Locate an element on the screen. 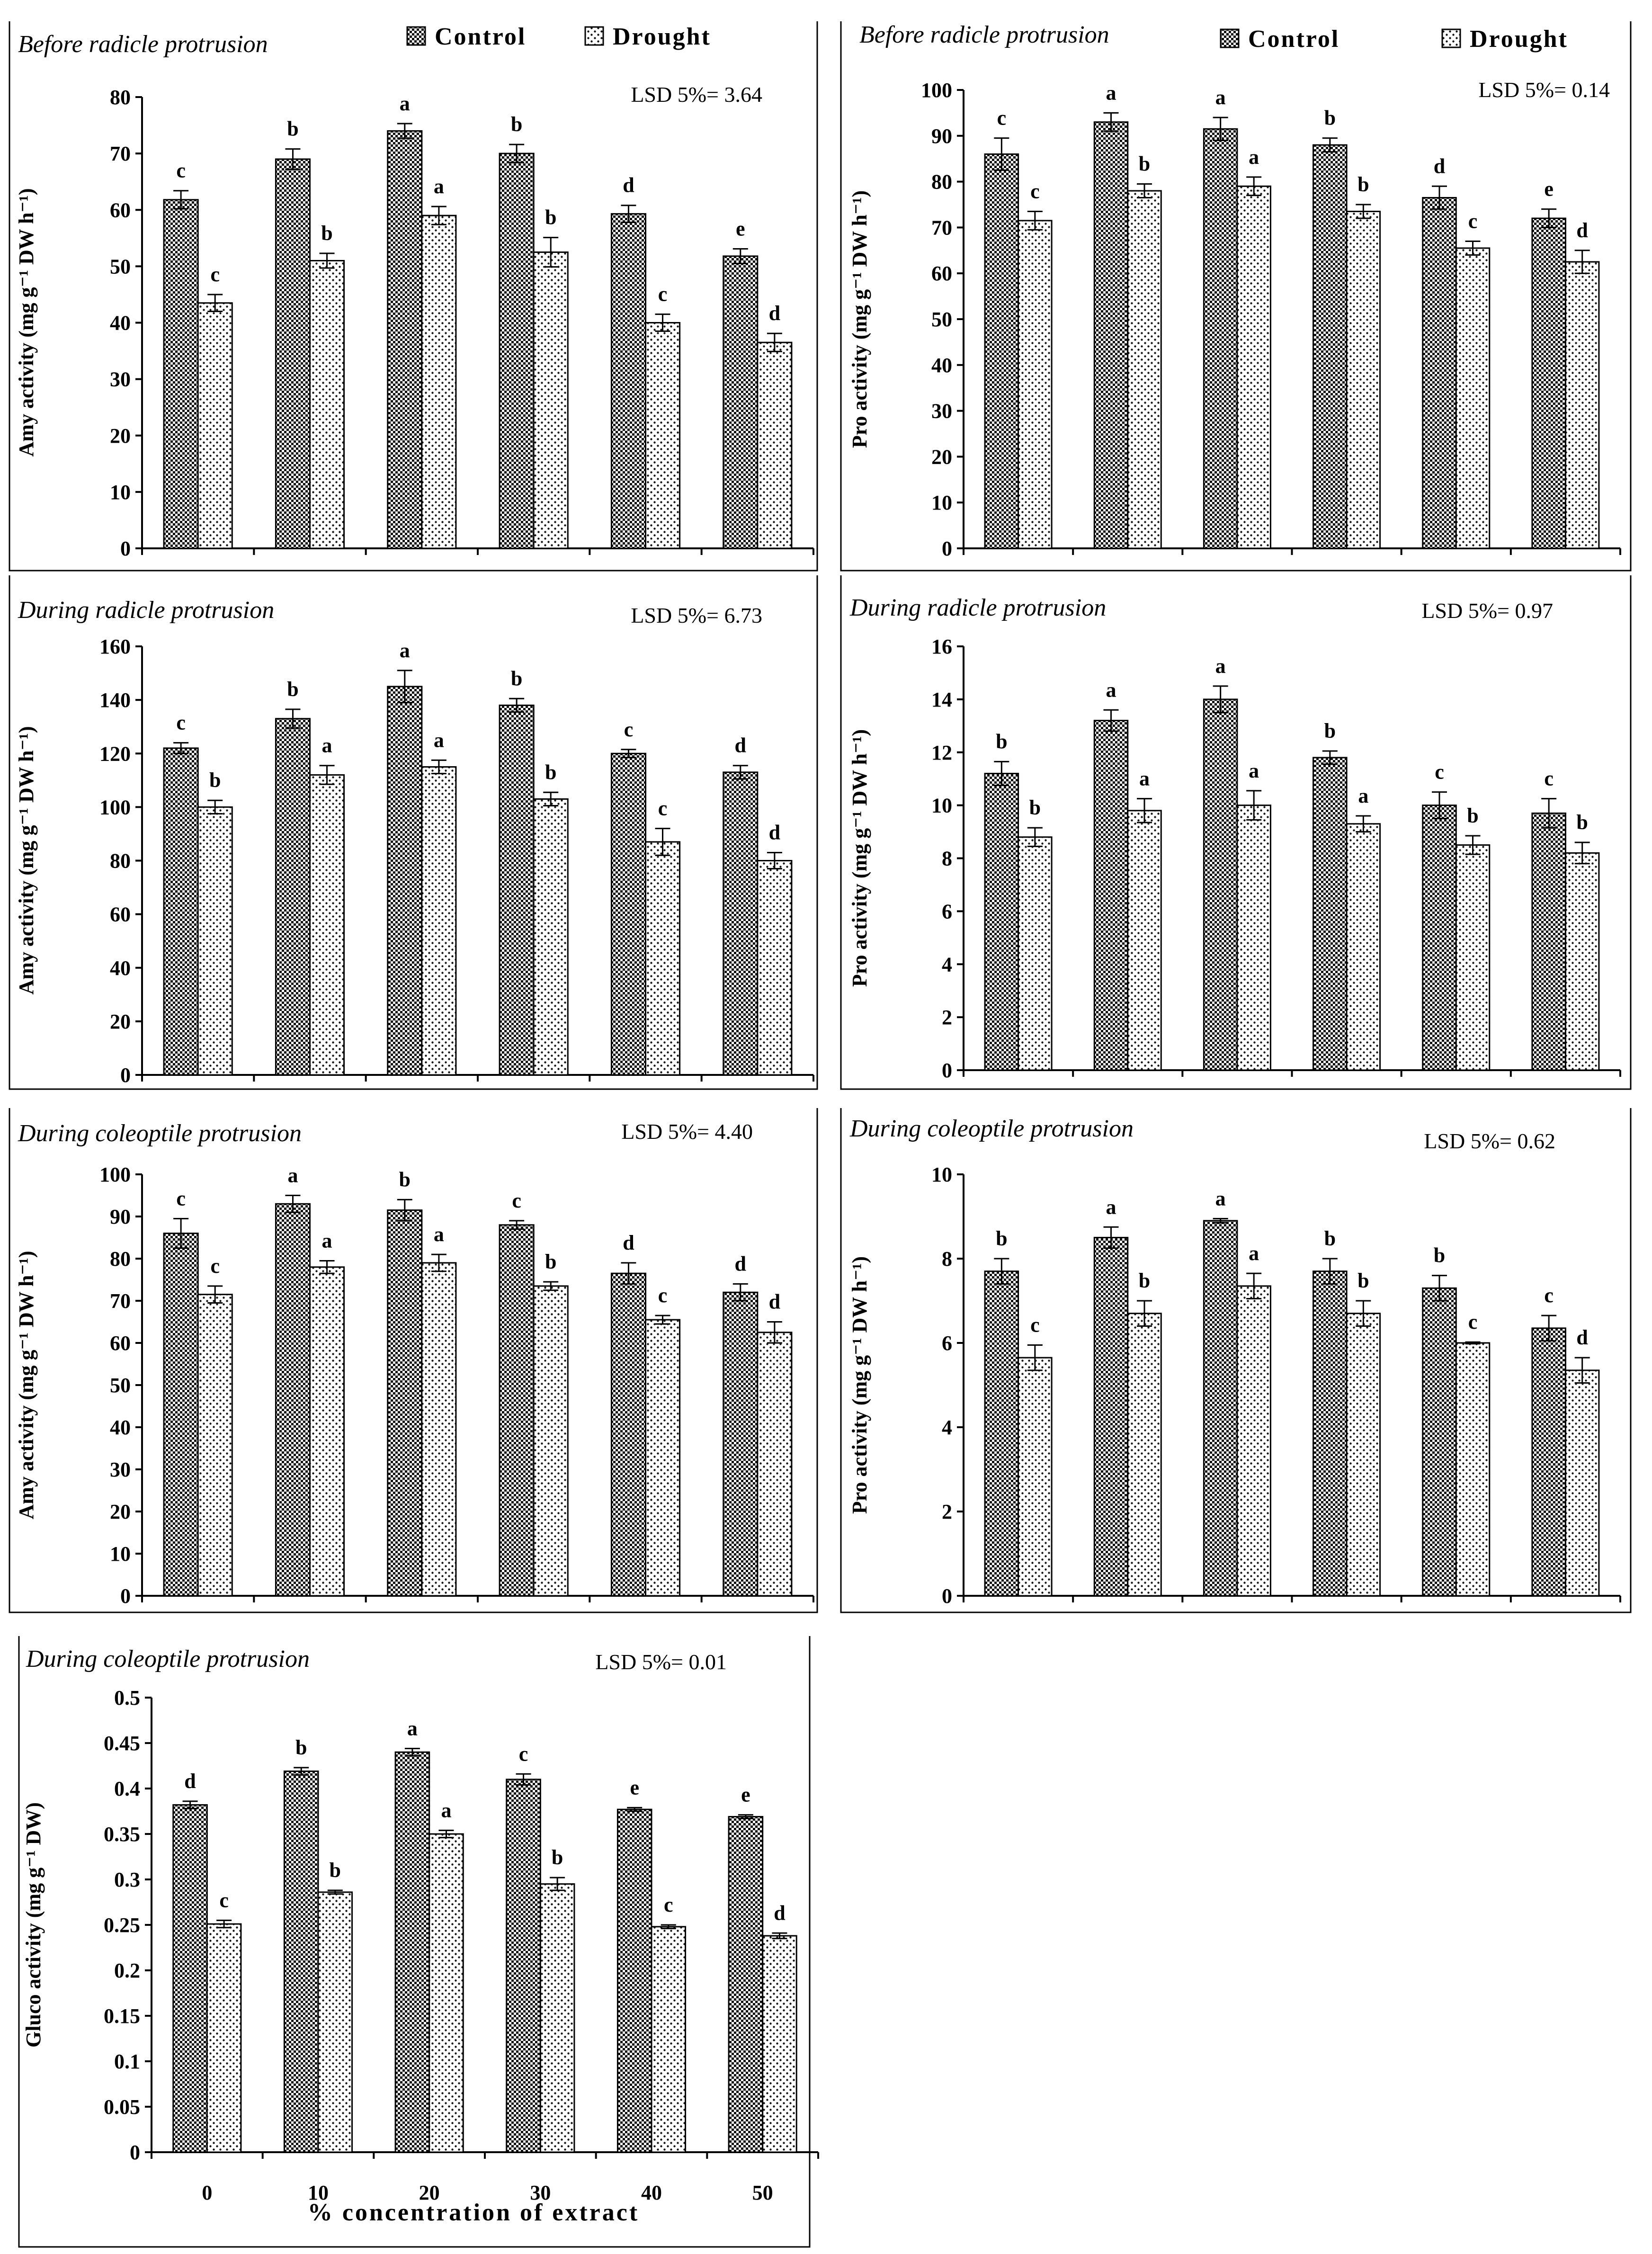  y-tick-label: 2 is located at coordinates (947, 1511).